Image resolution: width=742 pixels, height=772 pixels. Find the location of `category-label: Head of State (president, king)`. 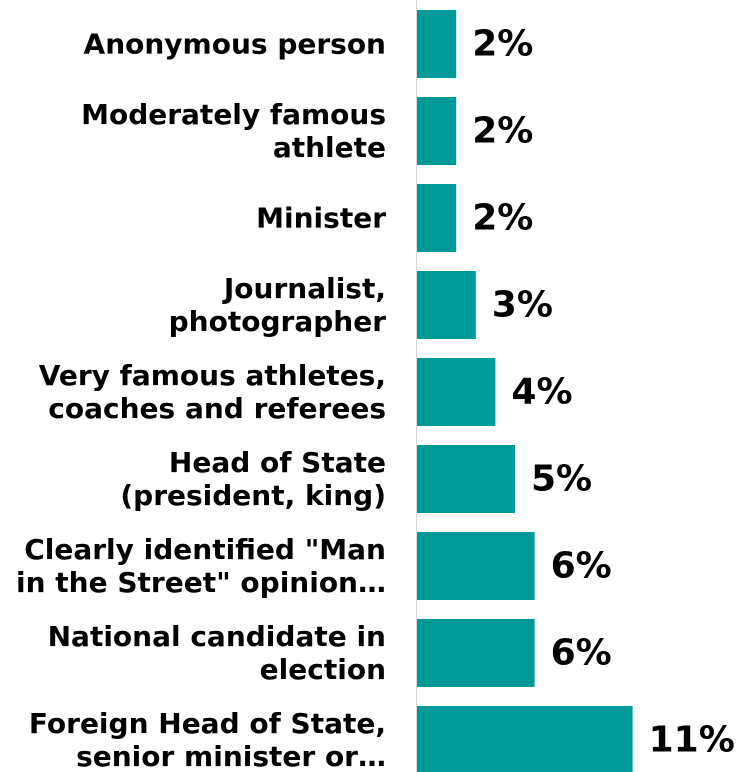

category-label: Head of State (president, king) is located at coordinates (253, 479).